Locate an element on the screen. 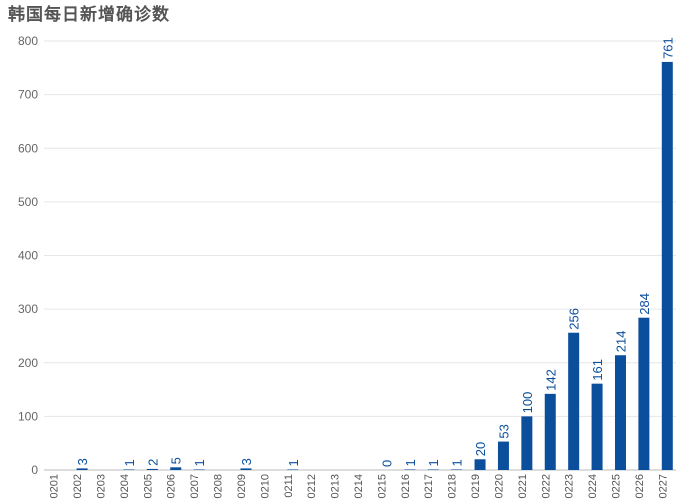 The width and height of the screenshot is (700, 500). x-tick-label: 0204 is located at coordinates (125, 486).